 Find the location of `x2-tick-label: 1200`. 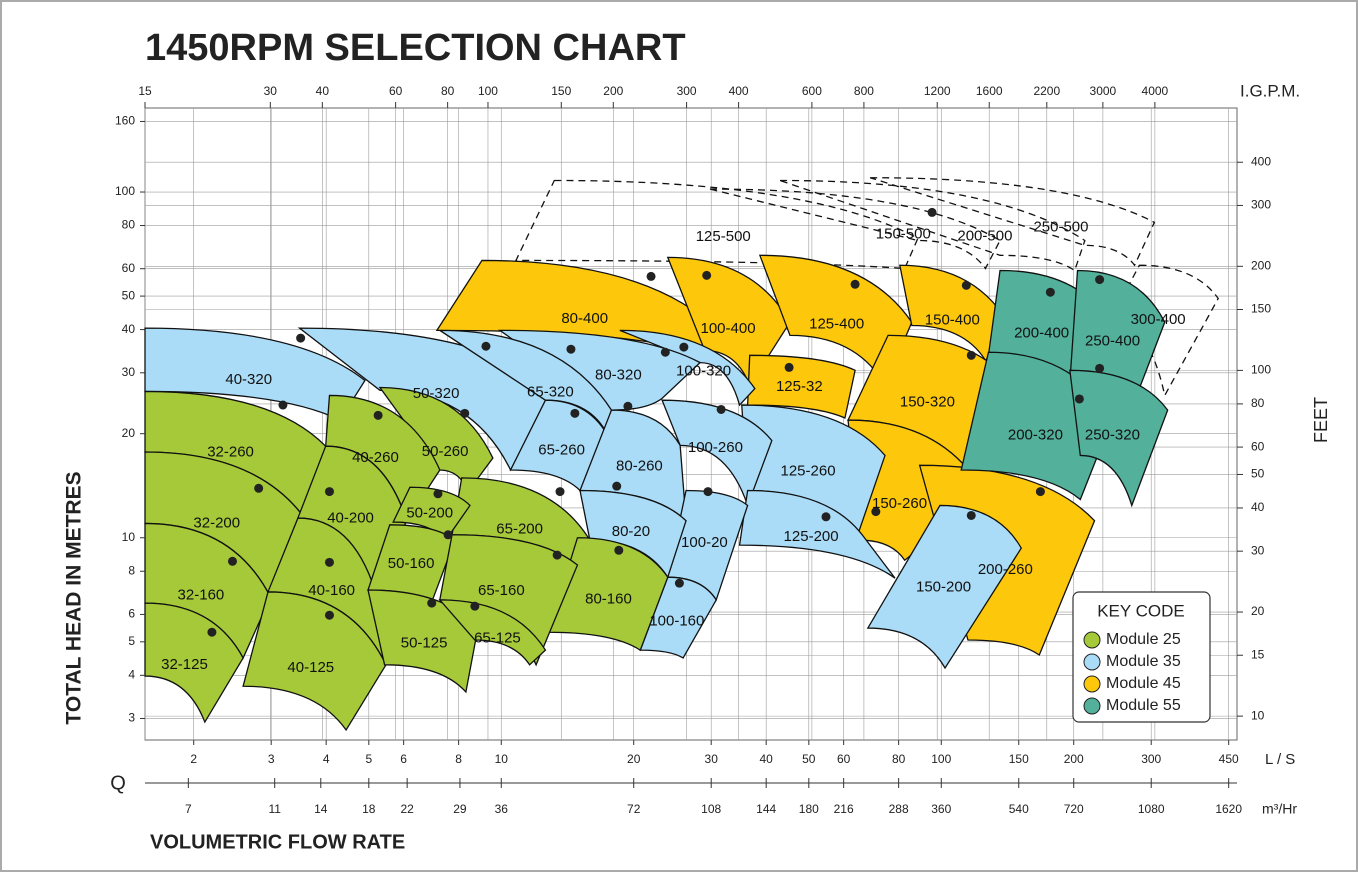

x2-tick-label: 1200 is located at coordinates (937, 91).